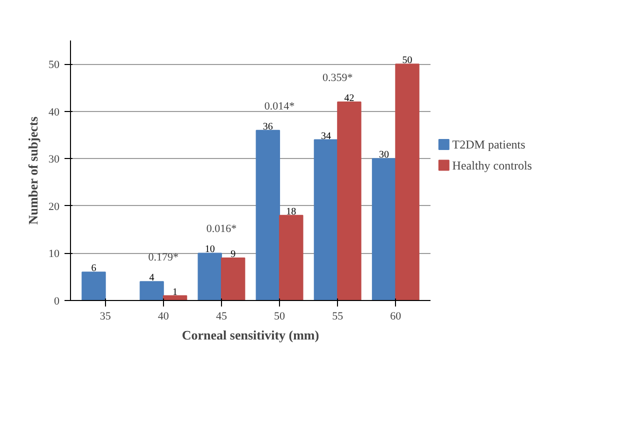 This screenshot has width=626, height=428. What do you see at coordinates (337, 78) in the screenshot?
I see `annotation: 0.359*` at bounding box center [337, 78].